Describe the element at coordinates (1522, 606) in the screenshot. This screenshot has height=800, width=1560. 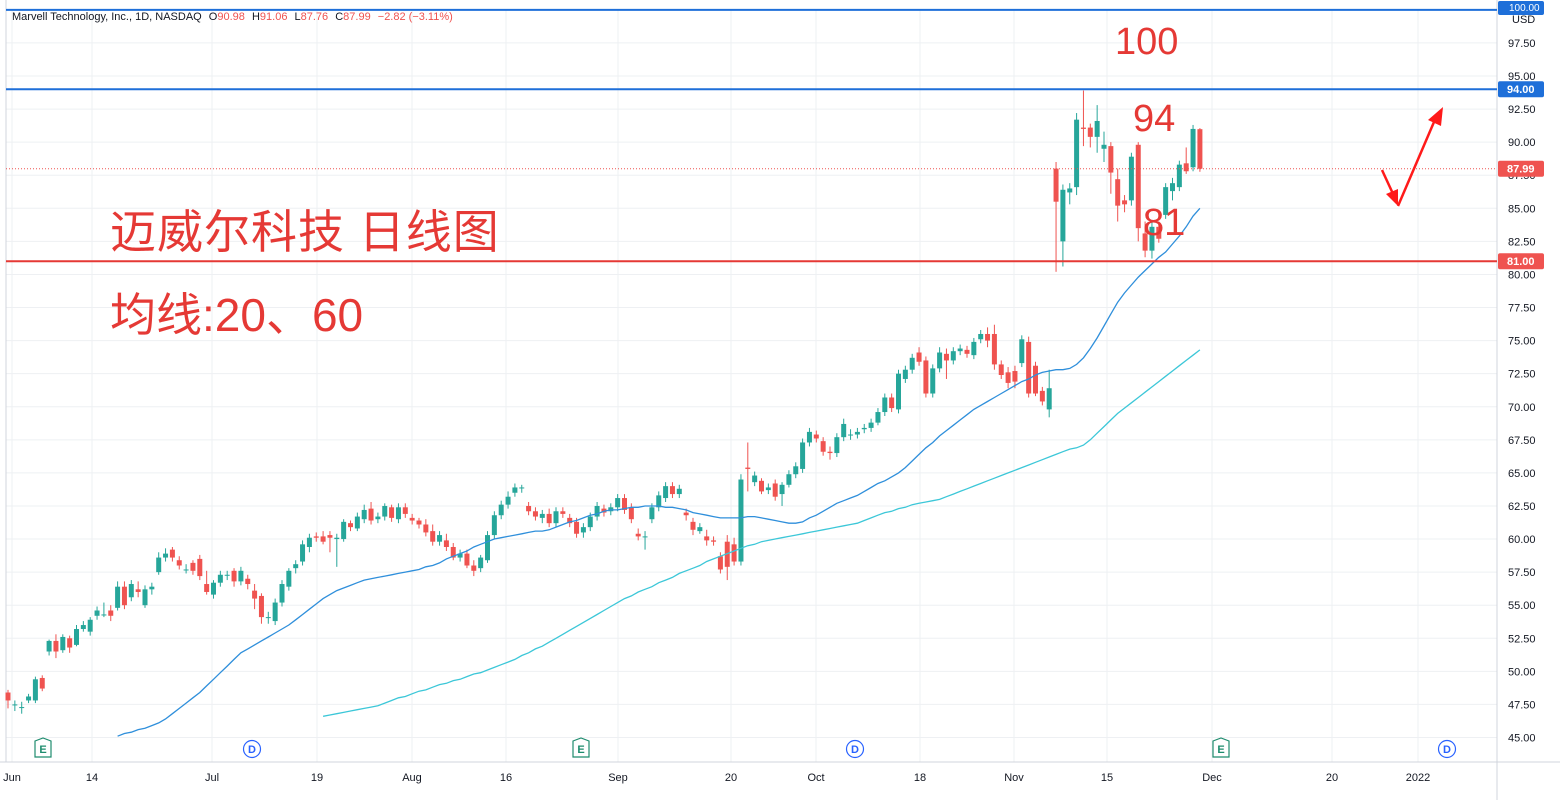
I see `price-tick-label: 55.00` at that location.